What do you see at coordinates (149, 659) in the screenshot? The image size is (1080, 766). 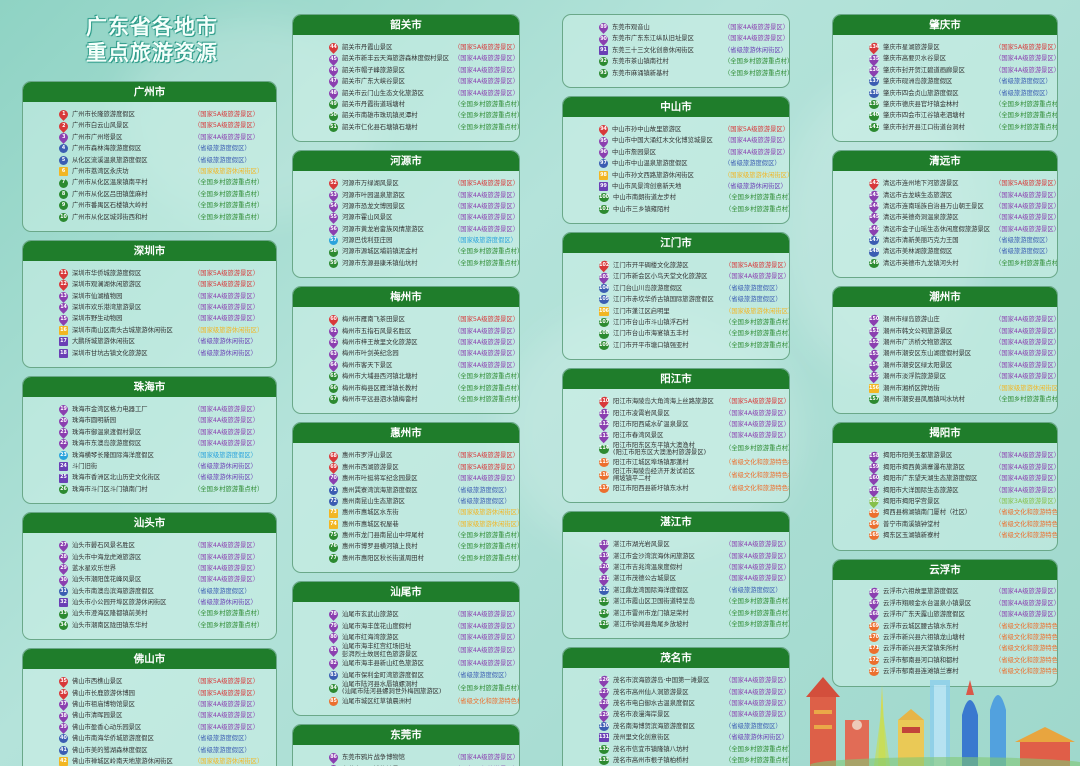 I see `city-card-title: 佛山市` at bounding box center [149, 659].